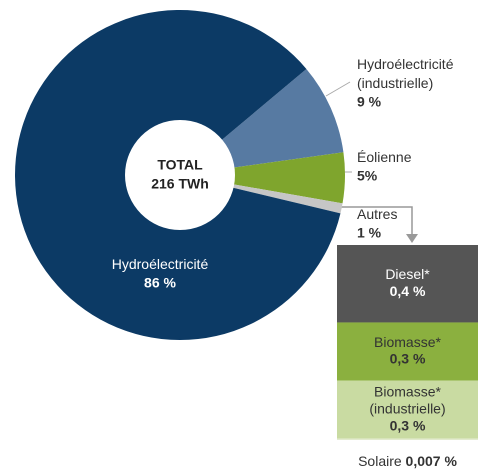 This screenshot has width=481, height=470. I want to click on slice-value-label: 5%, so click(367, 176).